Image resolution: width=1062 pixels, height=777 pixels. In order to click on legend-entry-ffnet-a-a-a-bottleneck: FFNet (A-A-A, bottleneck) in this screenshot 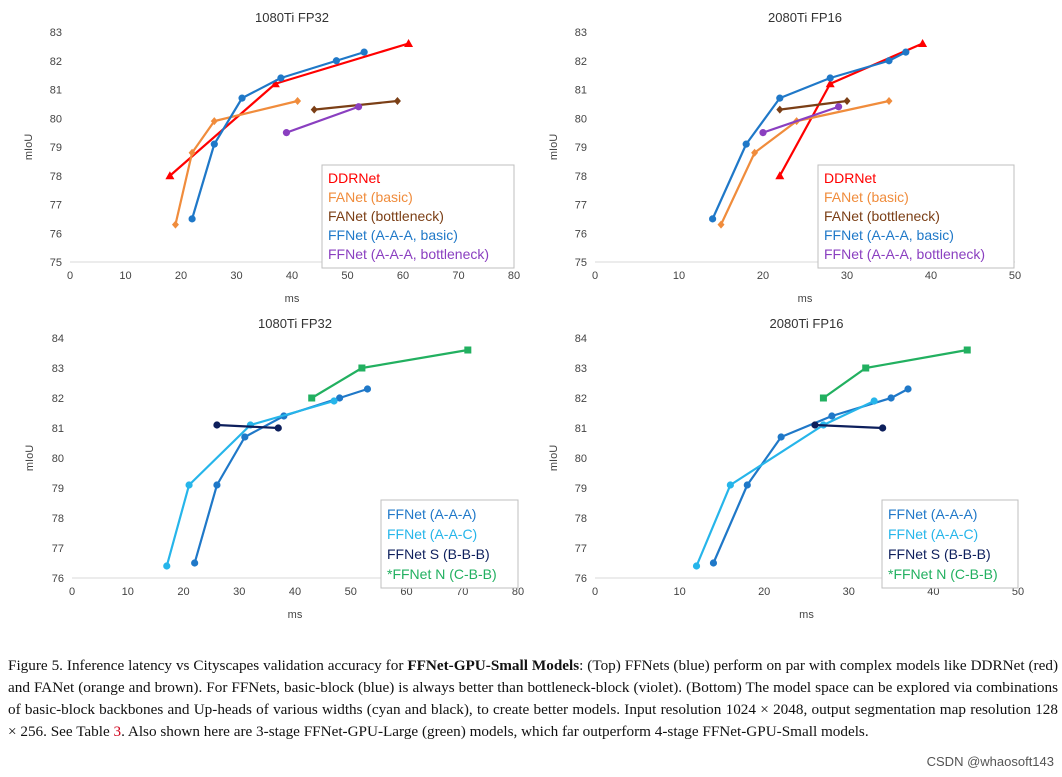, I will do `click(904, 254)`.